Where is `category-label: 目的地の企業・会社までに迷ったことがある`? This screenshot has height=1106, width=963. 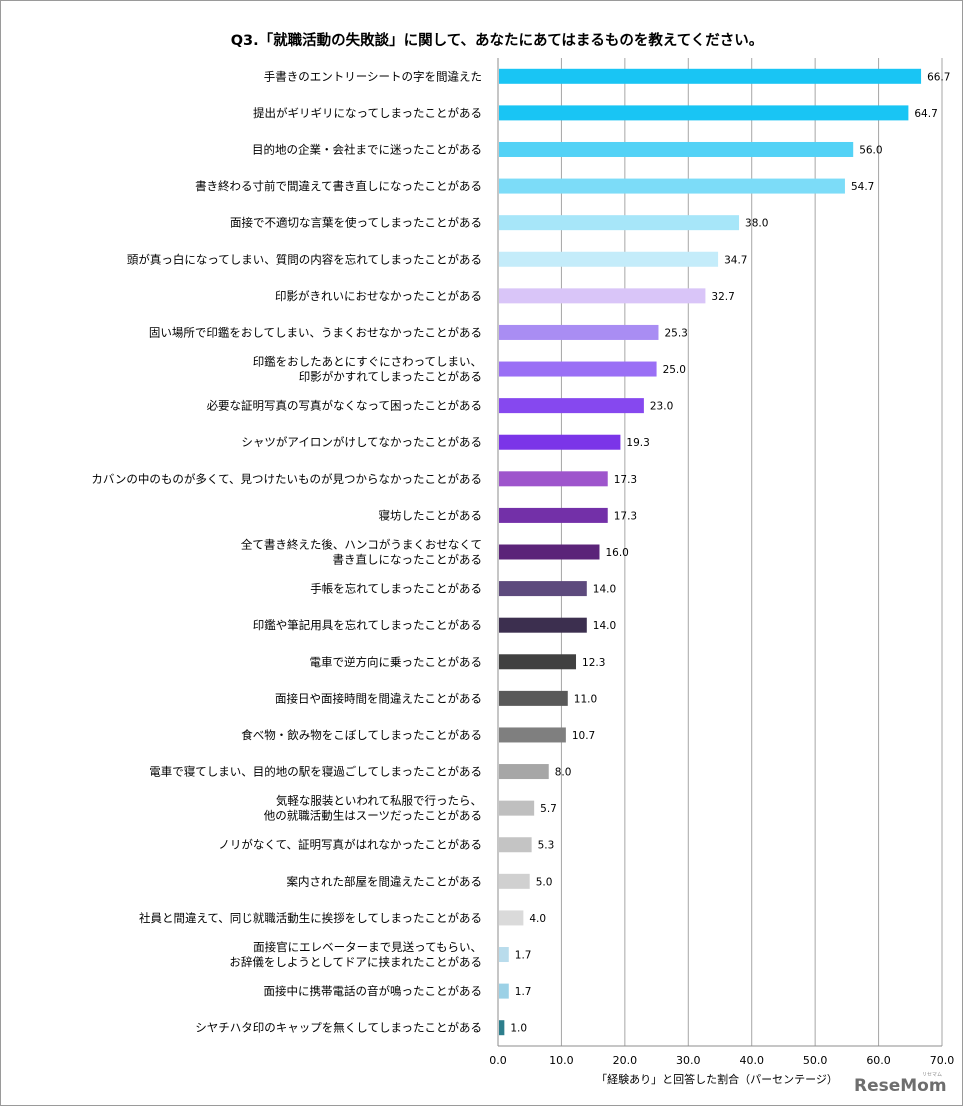 category-label: 目的地の企業・会社までに迷ったことがある is located at coordinates (367, 149).